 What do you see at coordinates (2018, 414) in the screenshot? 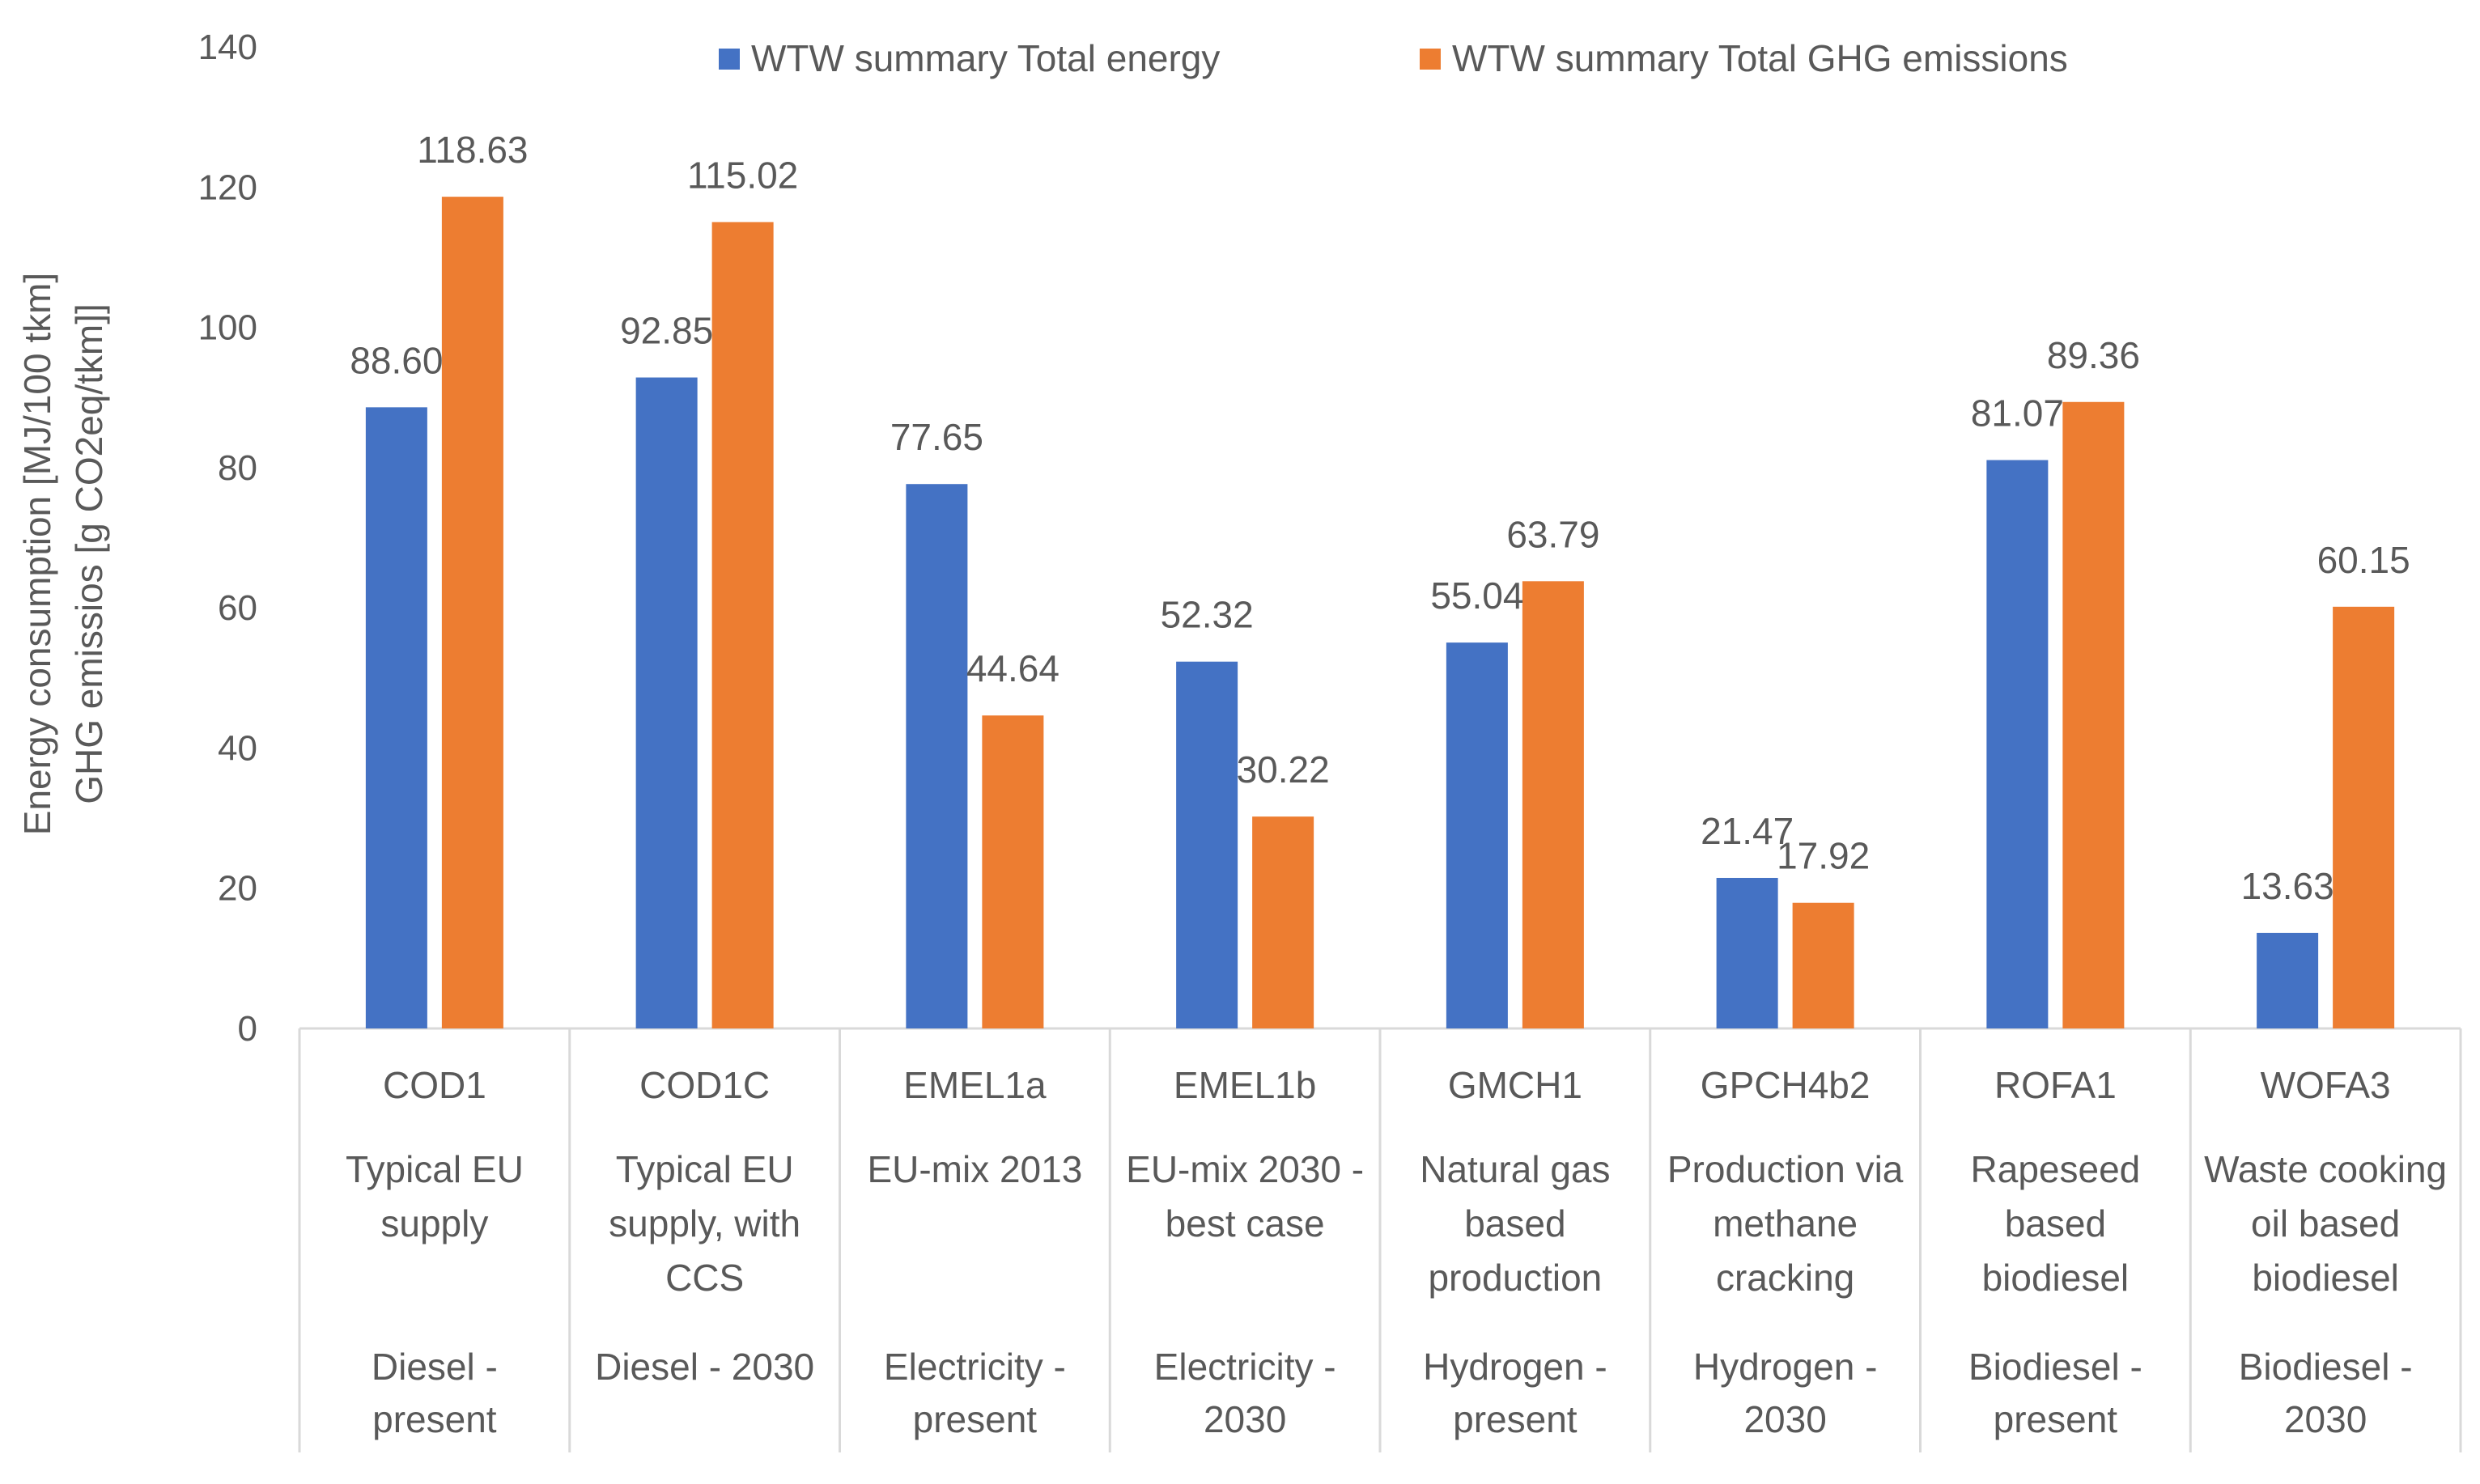
I see `data-label: 81.07` at bounding box center [2018, 414].